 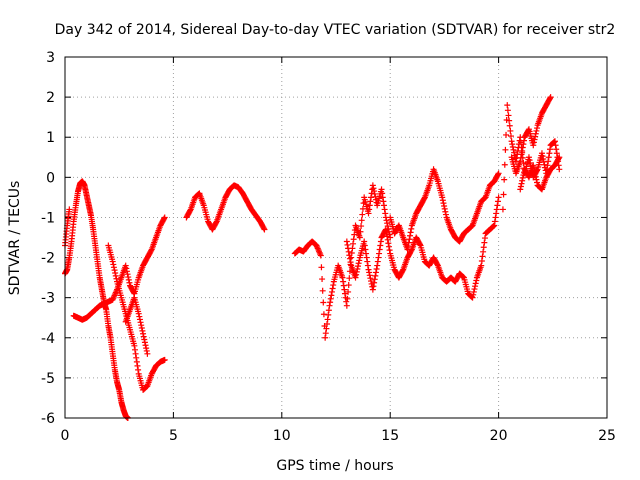 I want to click on y-tick-label: -5, so click(x=48, y=379).